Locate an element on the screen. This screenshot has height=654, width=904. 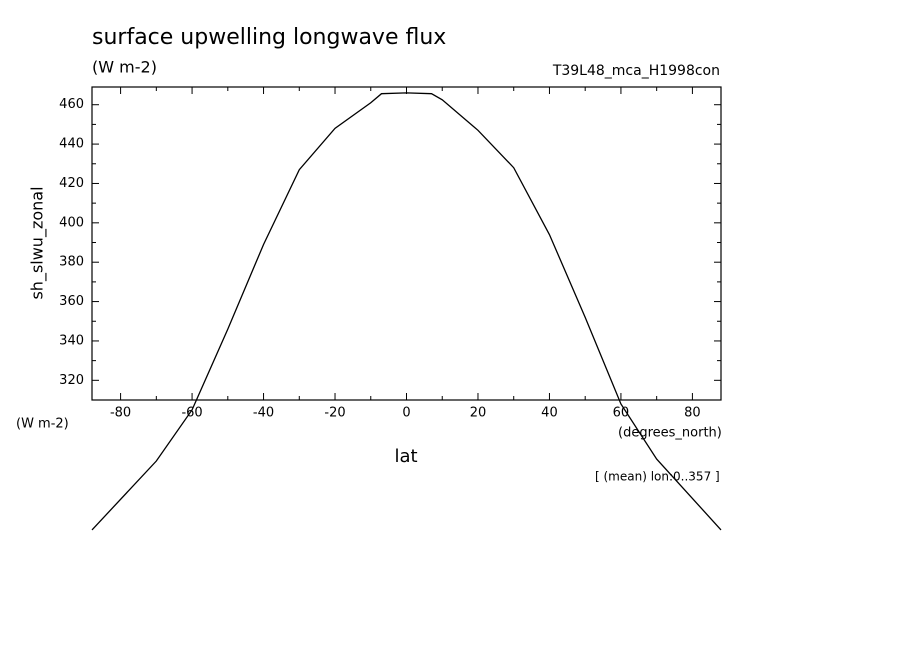
subtitle: (W m-2) is located at coordinates (124, 67).